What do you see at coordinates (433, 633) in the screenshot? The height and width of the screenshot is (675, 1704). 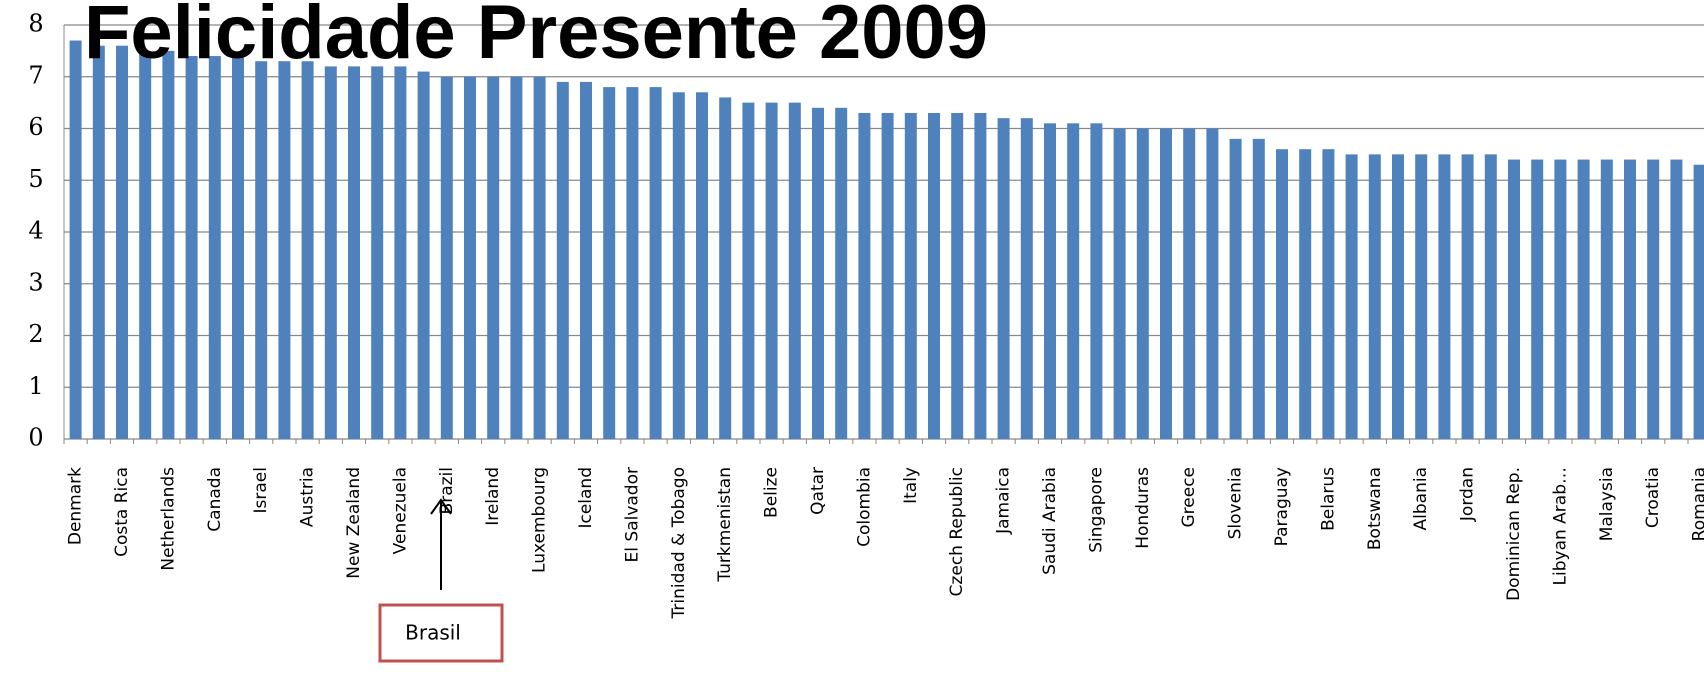 I see `annotation: Brasil` at bounding box center [433, 633].